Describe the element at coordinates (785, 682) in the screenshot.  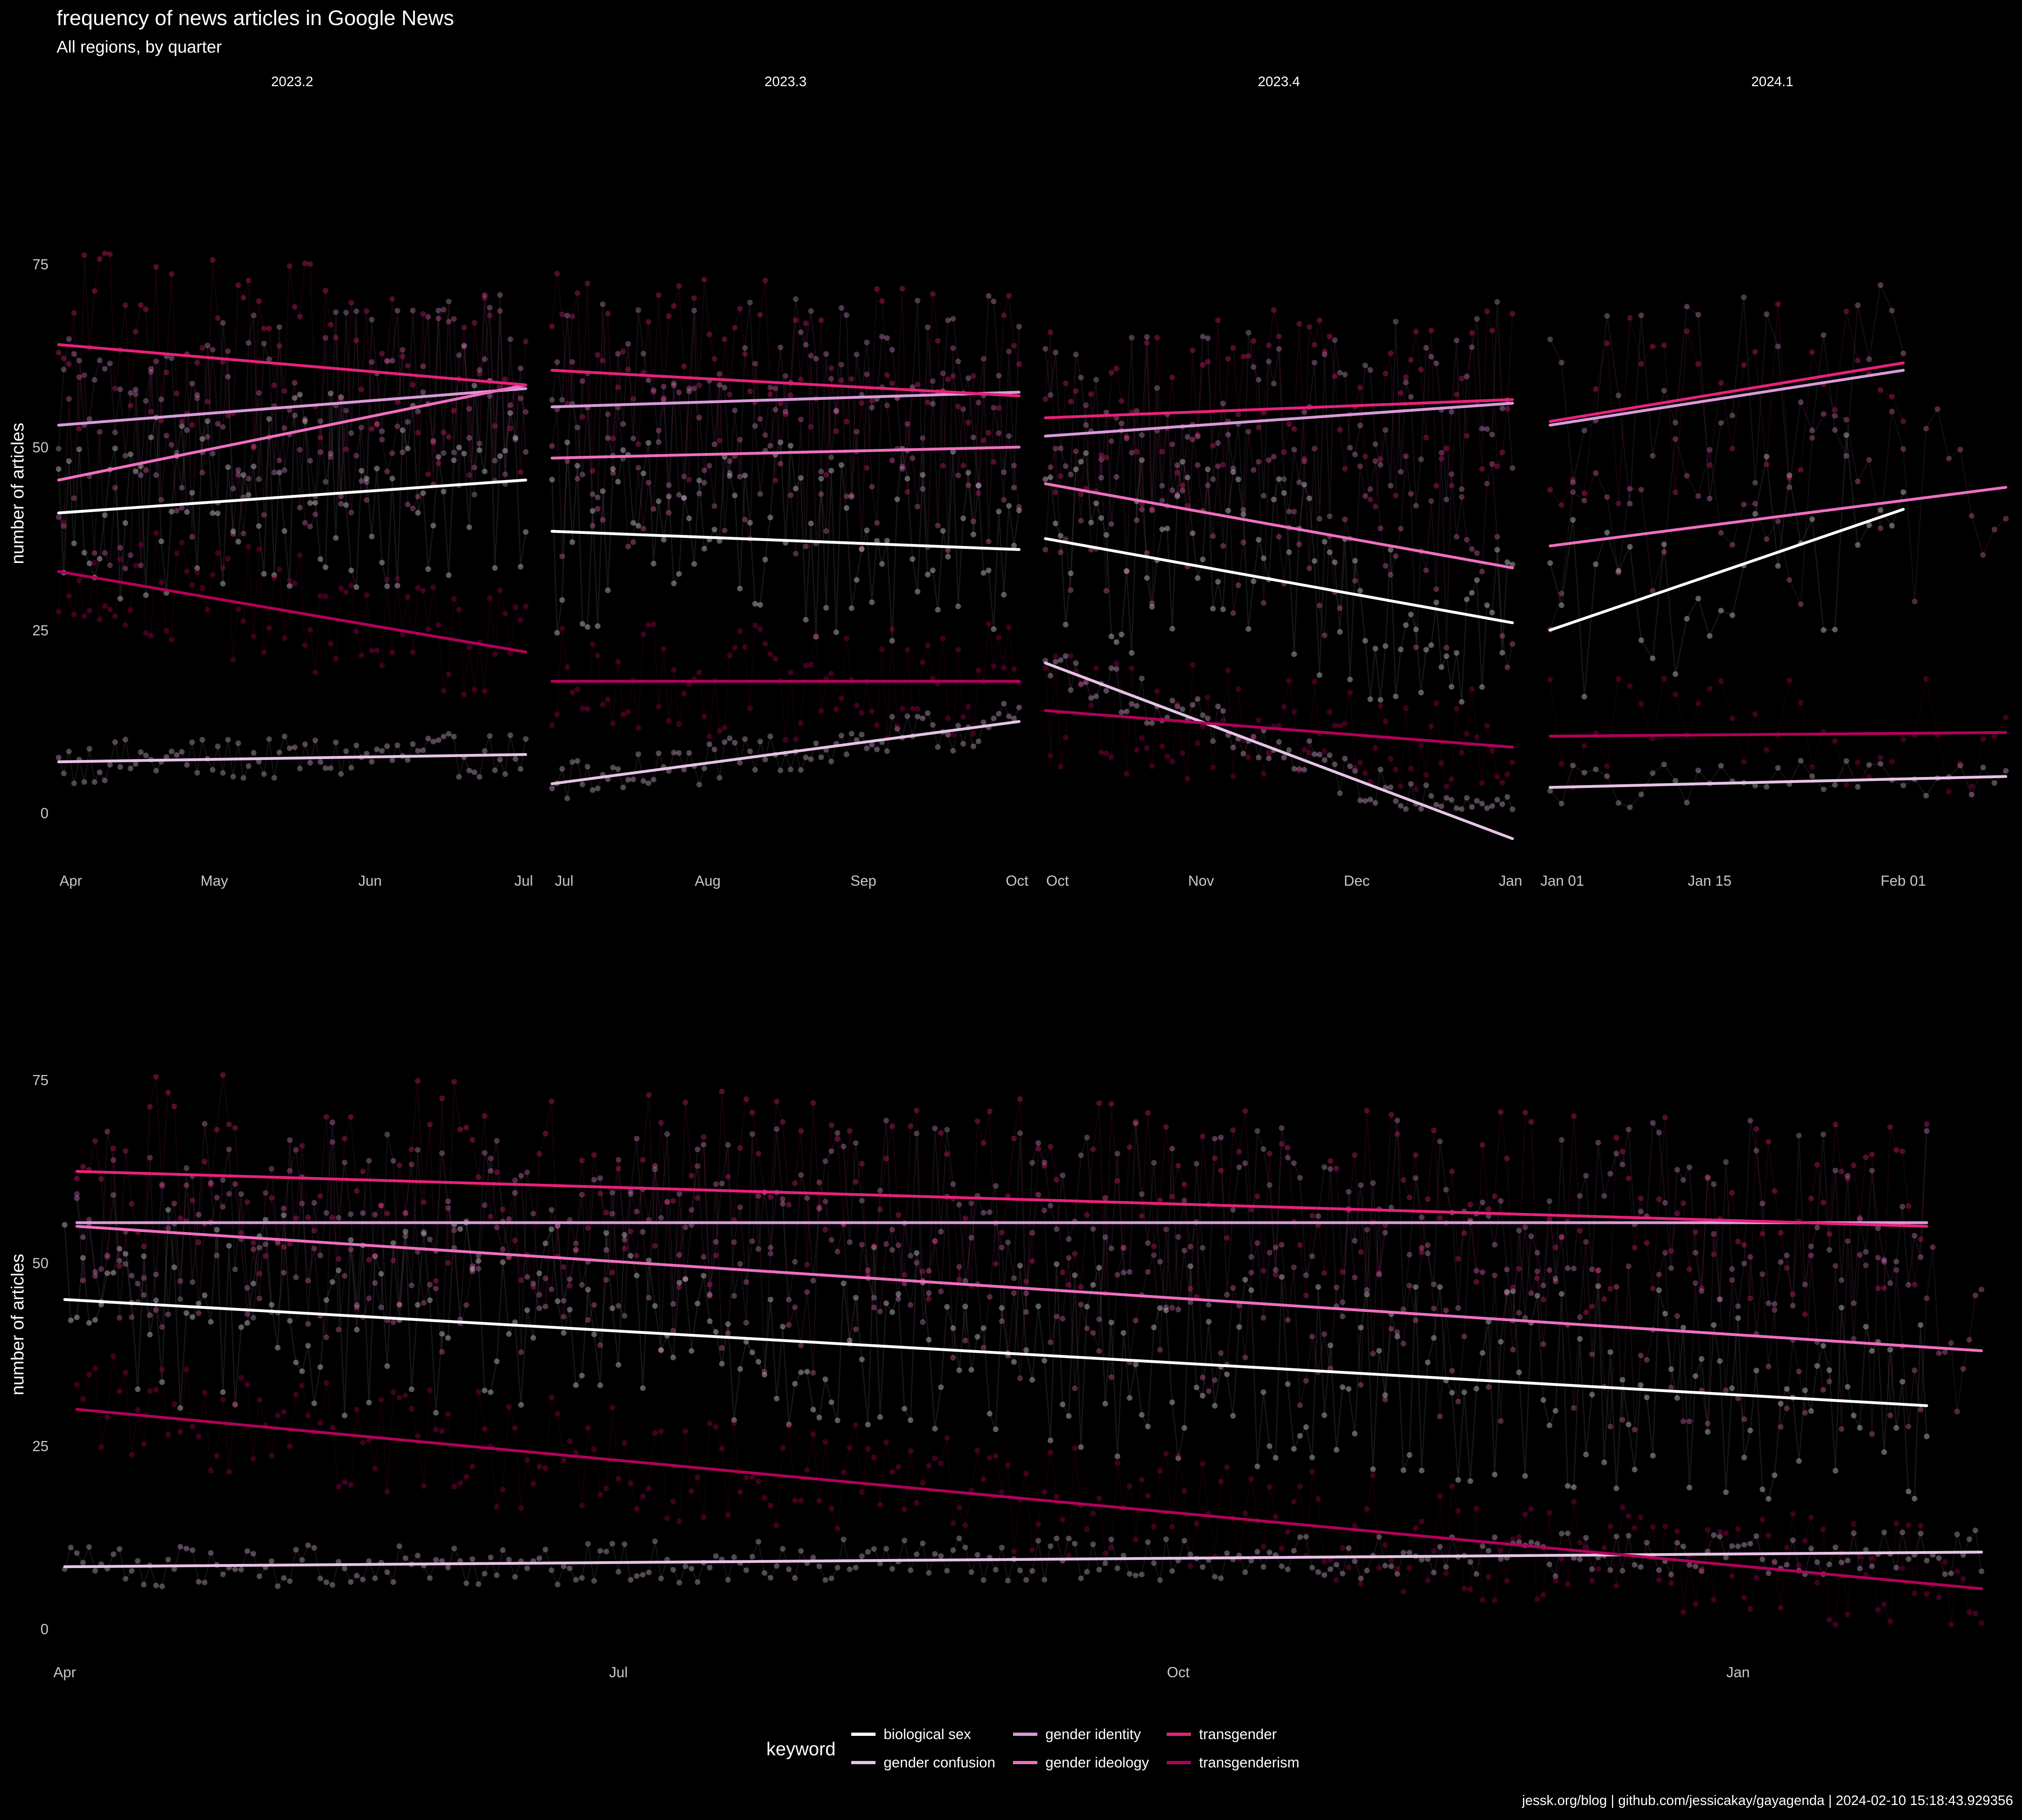
I see `daily-series-transgenderism` at that location.